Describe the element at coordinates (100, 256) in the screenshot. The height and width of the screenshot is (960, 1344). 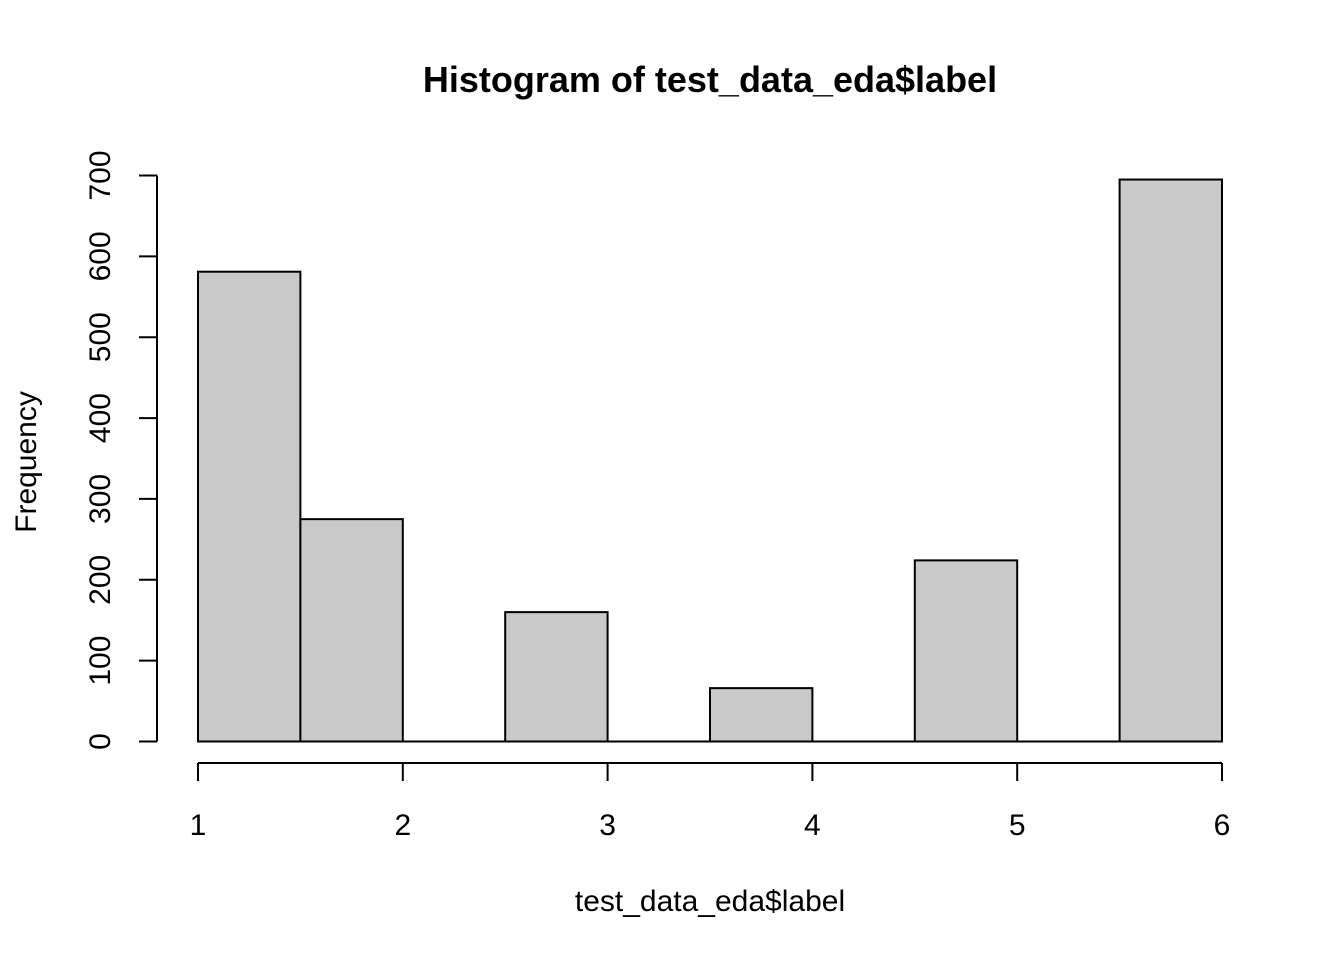
I see `y-tick-label: 600` at that location.